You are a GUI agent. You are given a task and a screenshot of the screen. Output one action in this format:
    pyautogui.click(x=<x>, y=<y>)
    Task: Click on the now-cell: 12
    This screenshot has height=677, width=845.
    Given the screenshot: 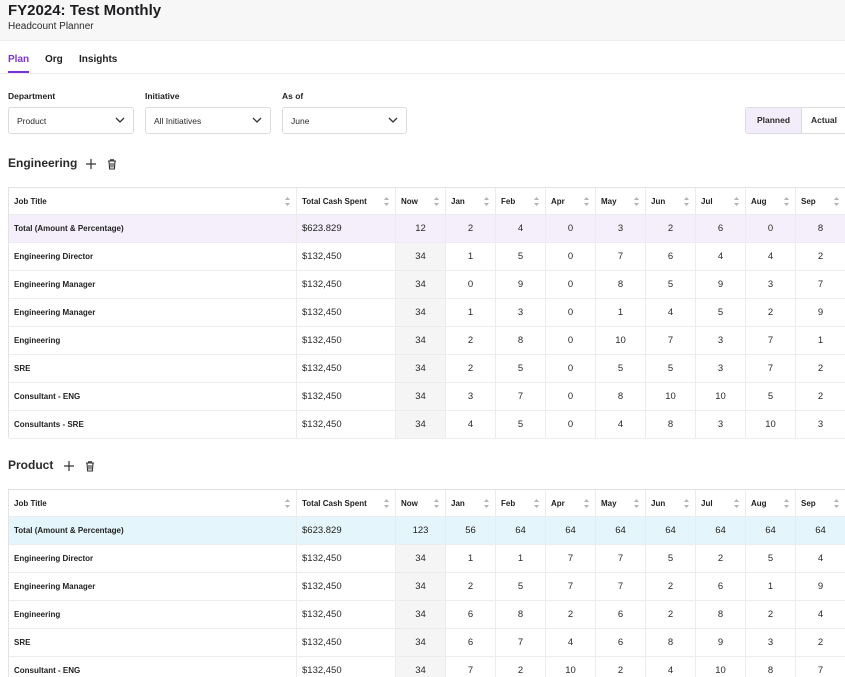 What is the action you would take?
    pyautogui.click(x=421, y=228)
    